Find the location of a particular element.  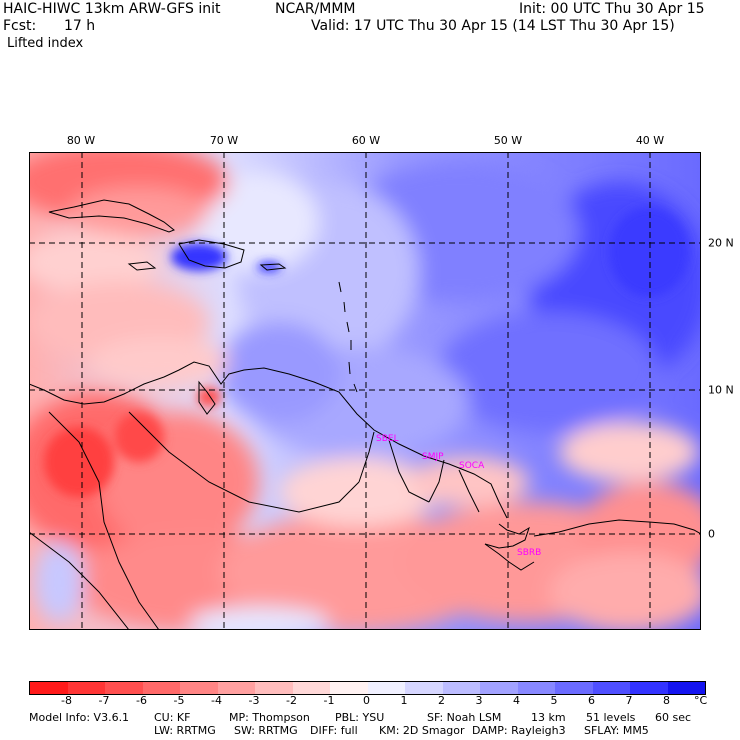

colorbar-tick-label: 2 is located at coordinates (441, 700).